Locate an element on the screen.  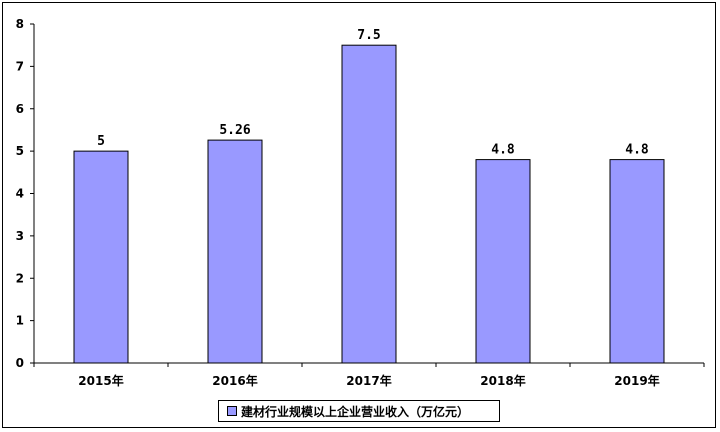
legend: 建材行业规模以上企业营业收入（万亿元） is located at coordinates (359, 411).